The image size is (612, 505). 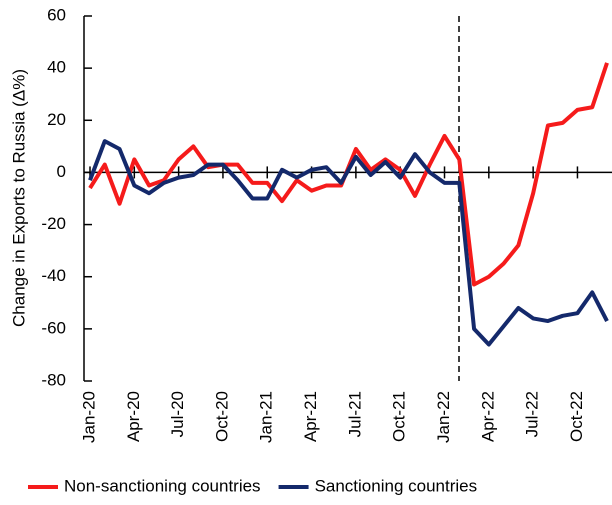 I want to click on x-tick-label: Apr-22, so click(x=487, y=416).